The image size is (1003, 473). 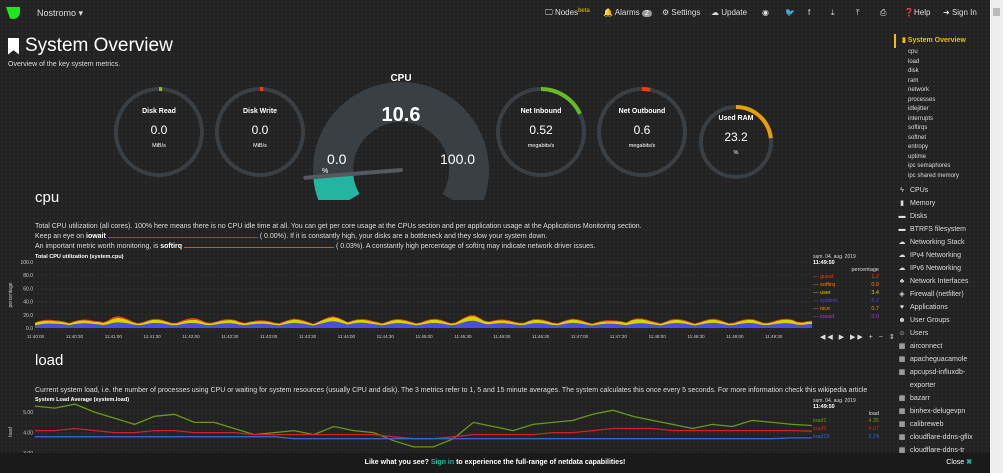 What do you see at coordinates (902, 242) in the screenshot?
I see `cloud-icon: ☁` at bounding box center [902, 242].